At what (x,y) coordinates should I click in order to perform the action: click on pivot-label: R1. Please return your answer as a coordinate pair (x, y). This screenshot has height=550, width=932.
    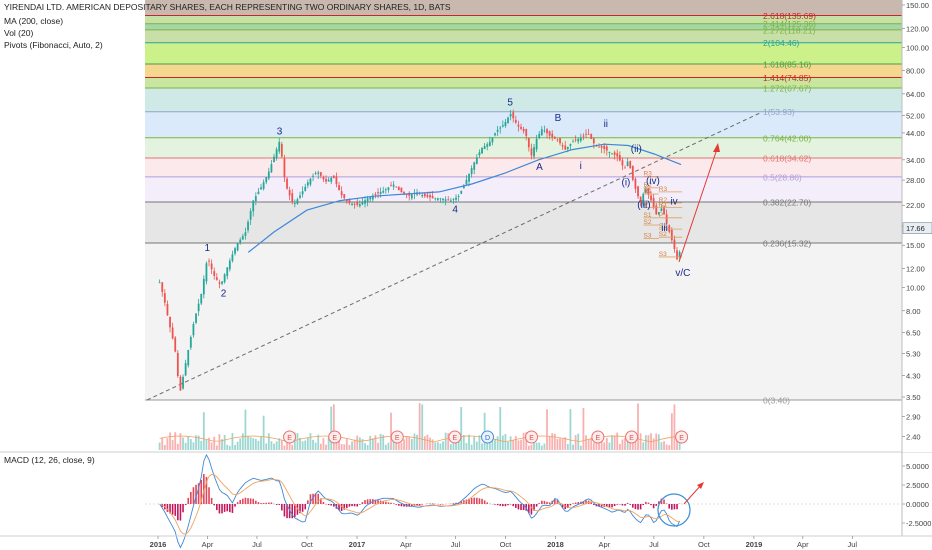
    Looking at the image, I should click on (648, 191).